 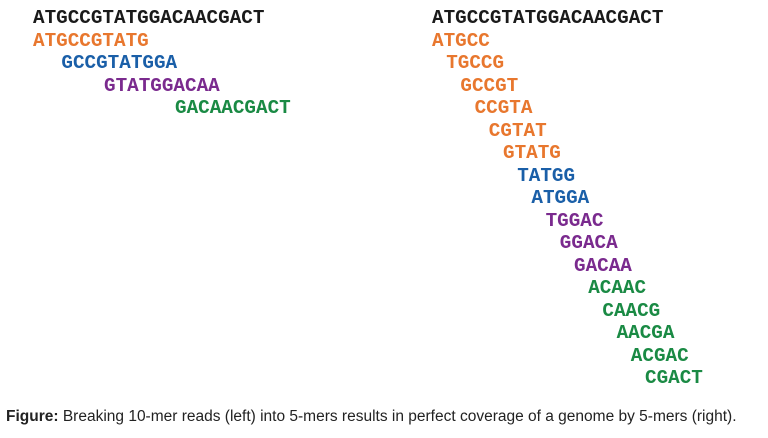 I want to click on kmer-sequence: AACGA, so click(x=645, y=333).